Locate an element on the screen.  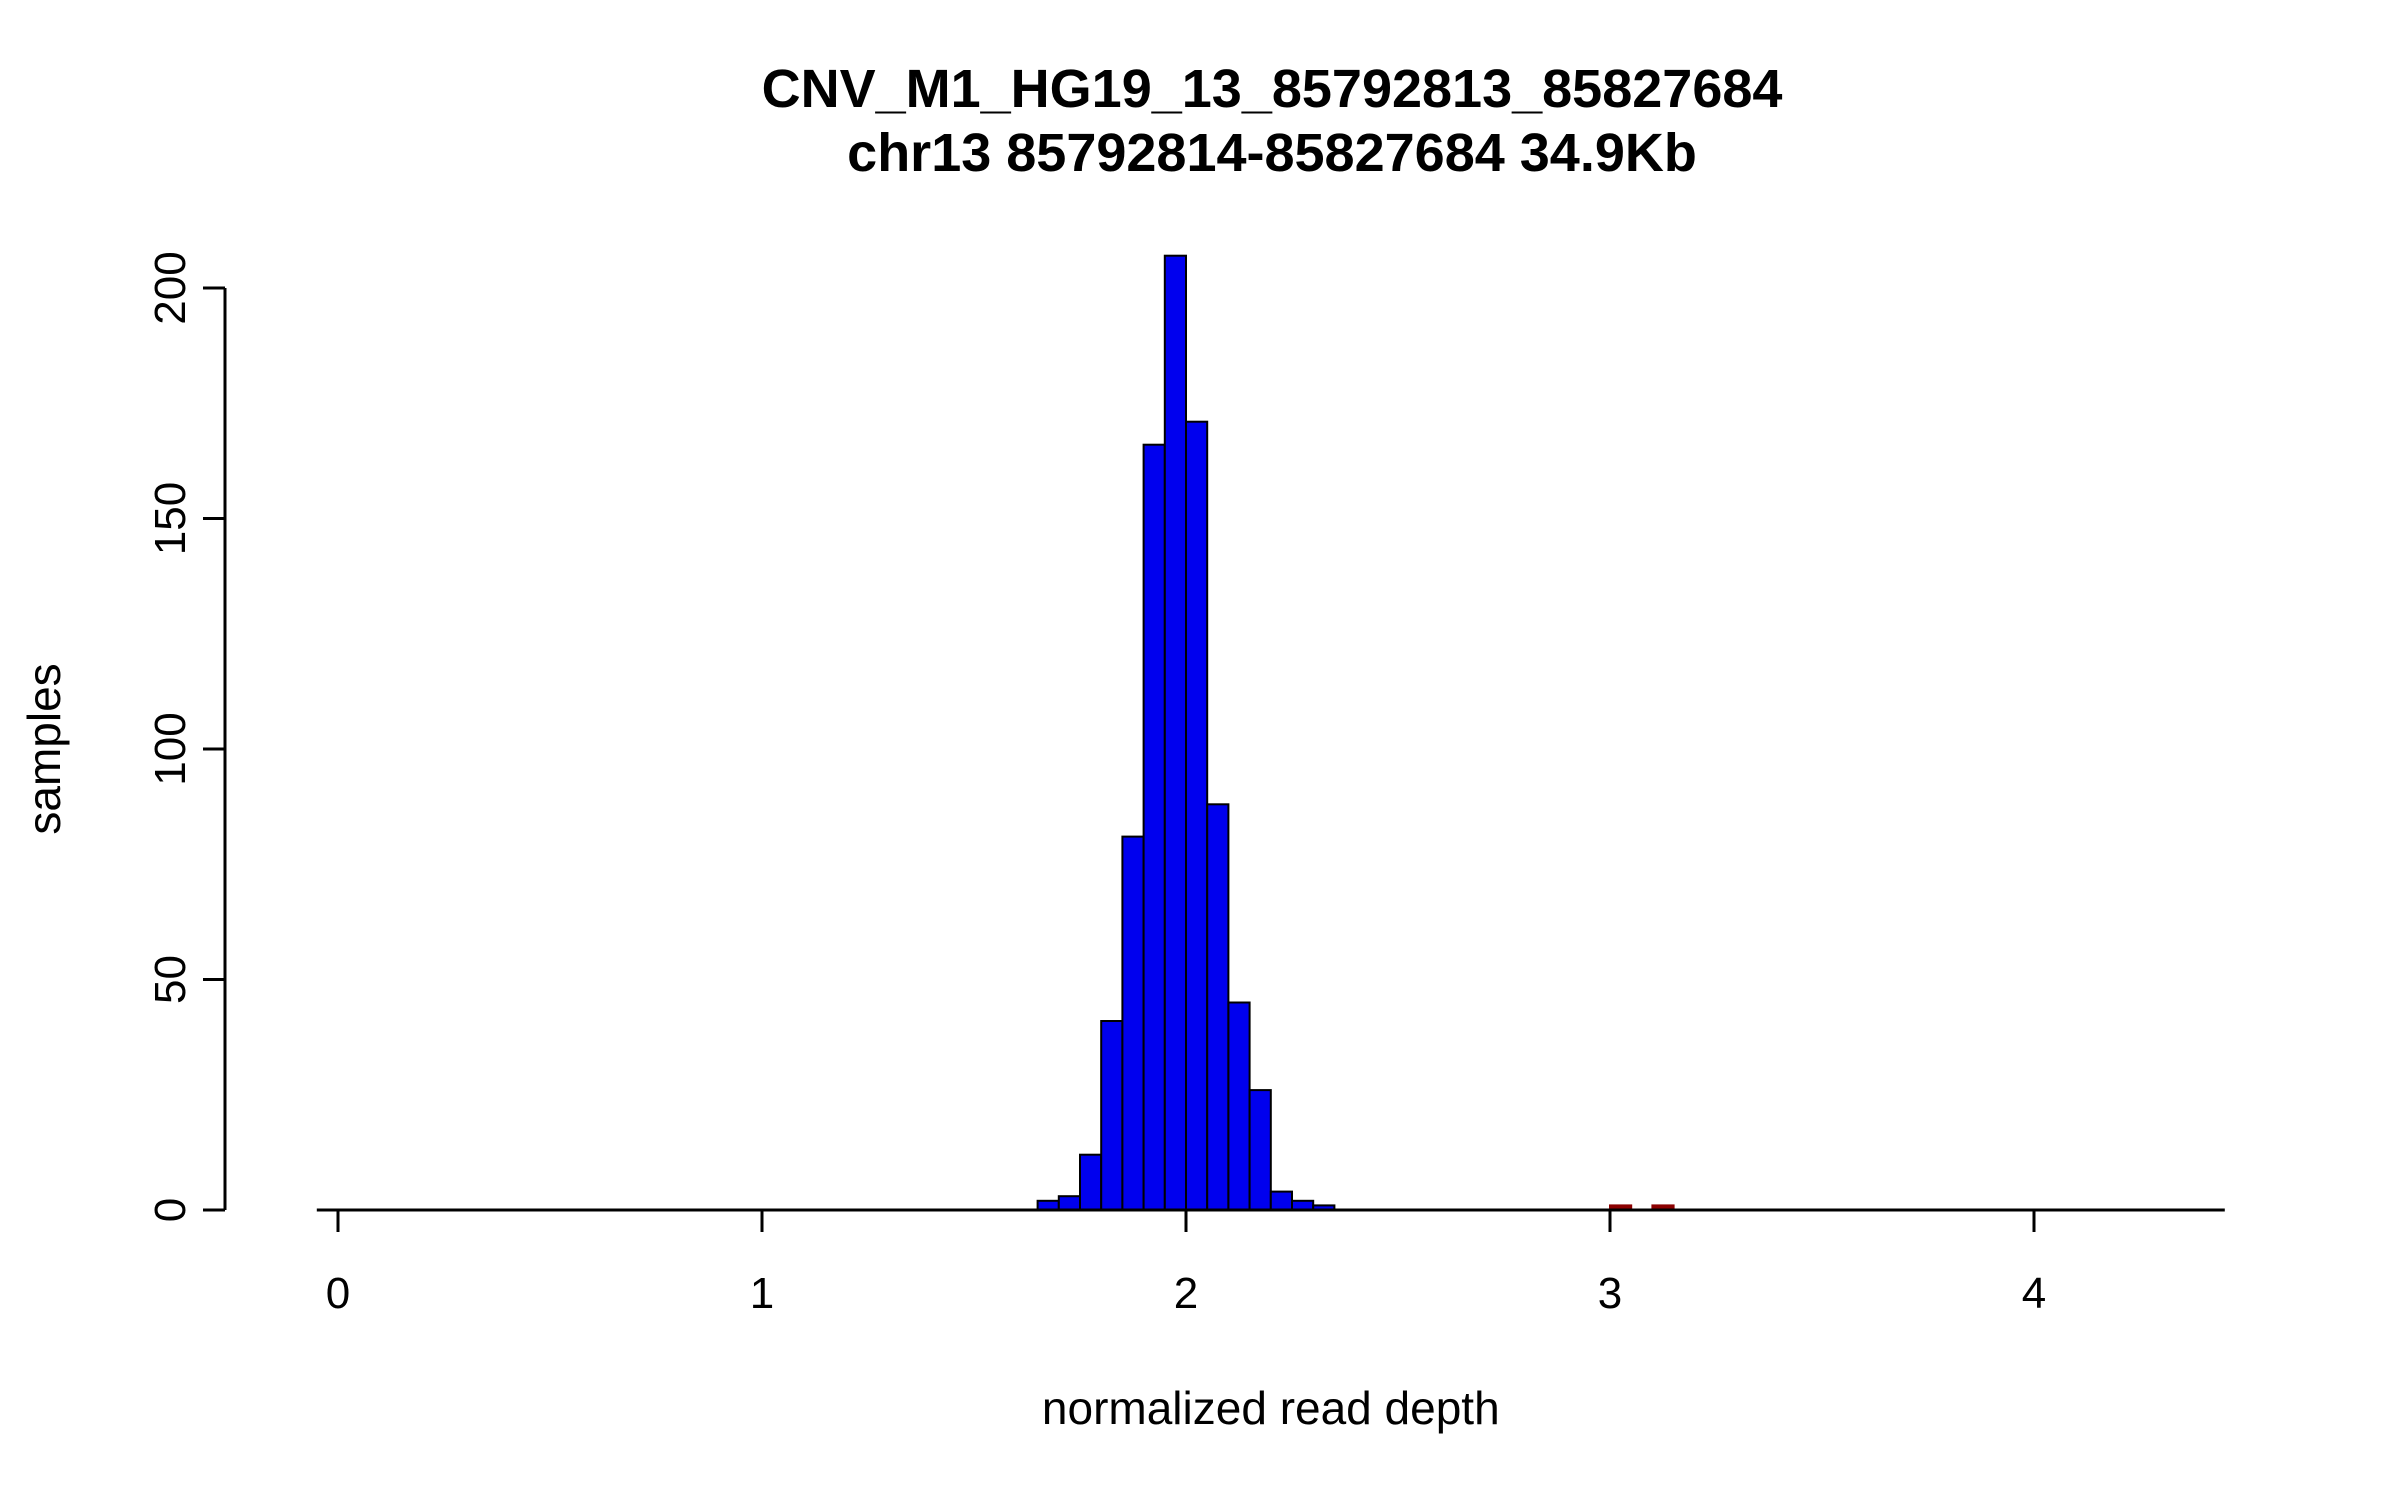
y-tick-label: 50 is located at coordinates (170, 979).